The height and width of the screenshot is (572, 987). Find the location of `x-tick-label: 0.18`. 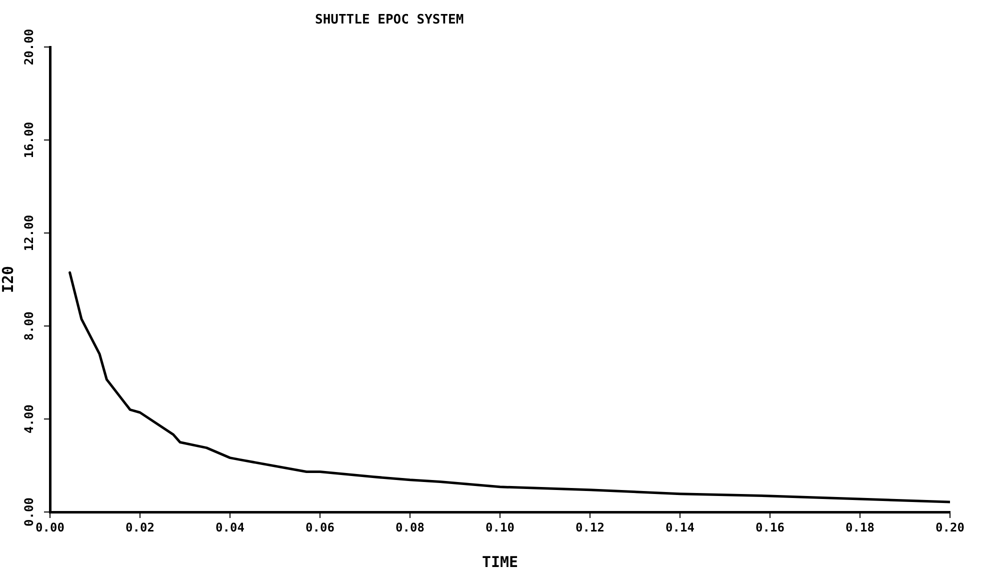

x-tick-label: 0.18 is located at coordinates (860, 527).